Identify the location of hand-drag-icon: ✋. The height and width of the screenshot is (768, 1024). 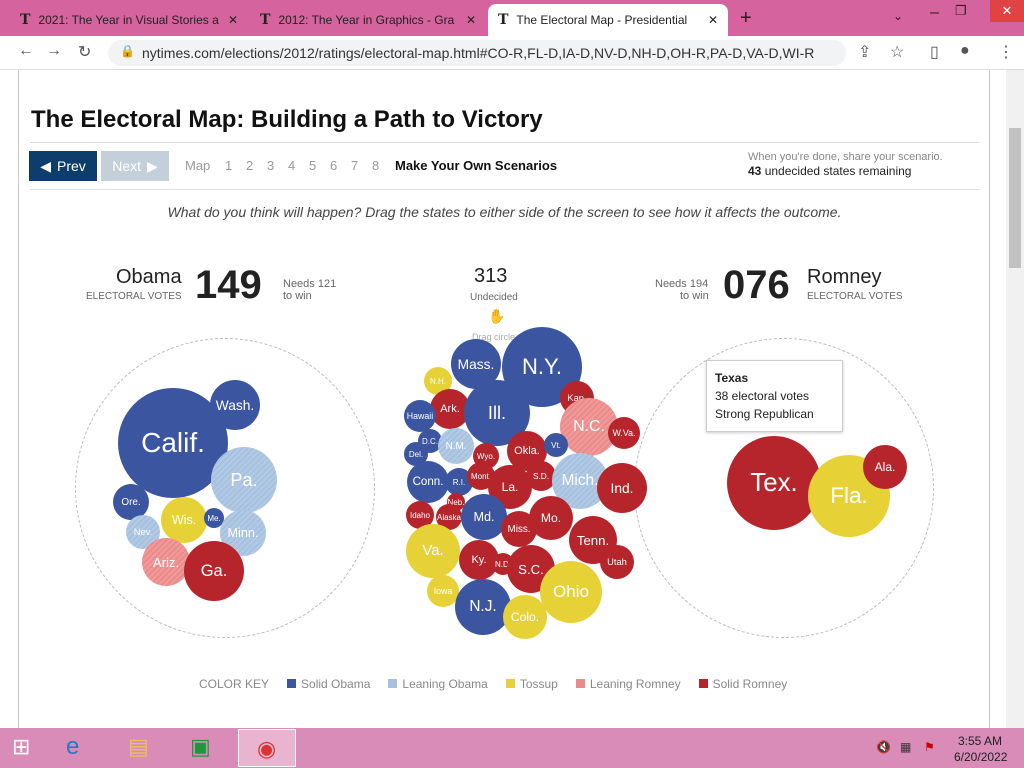
(497, 316).